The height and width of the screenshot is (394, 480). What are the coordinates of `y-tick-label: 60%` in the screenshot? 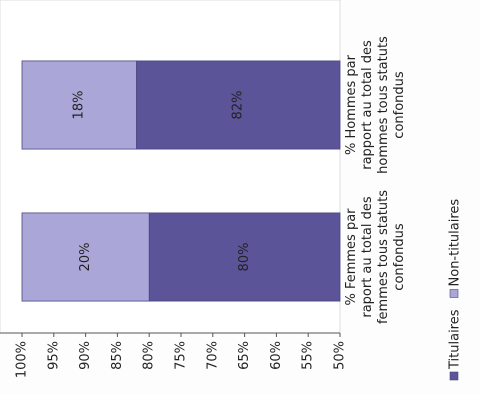 It's located at (276, 355).